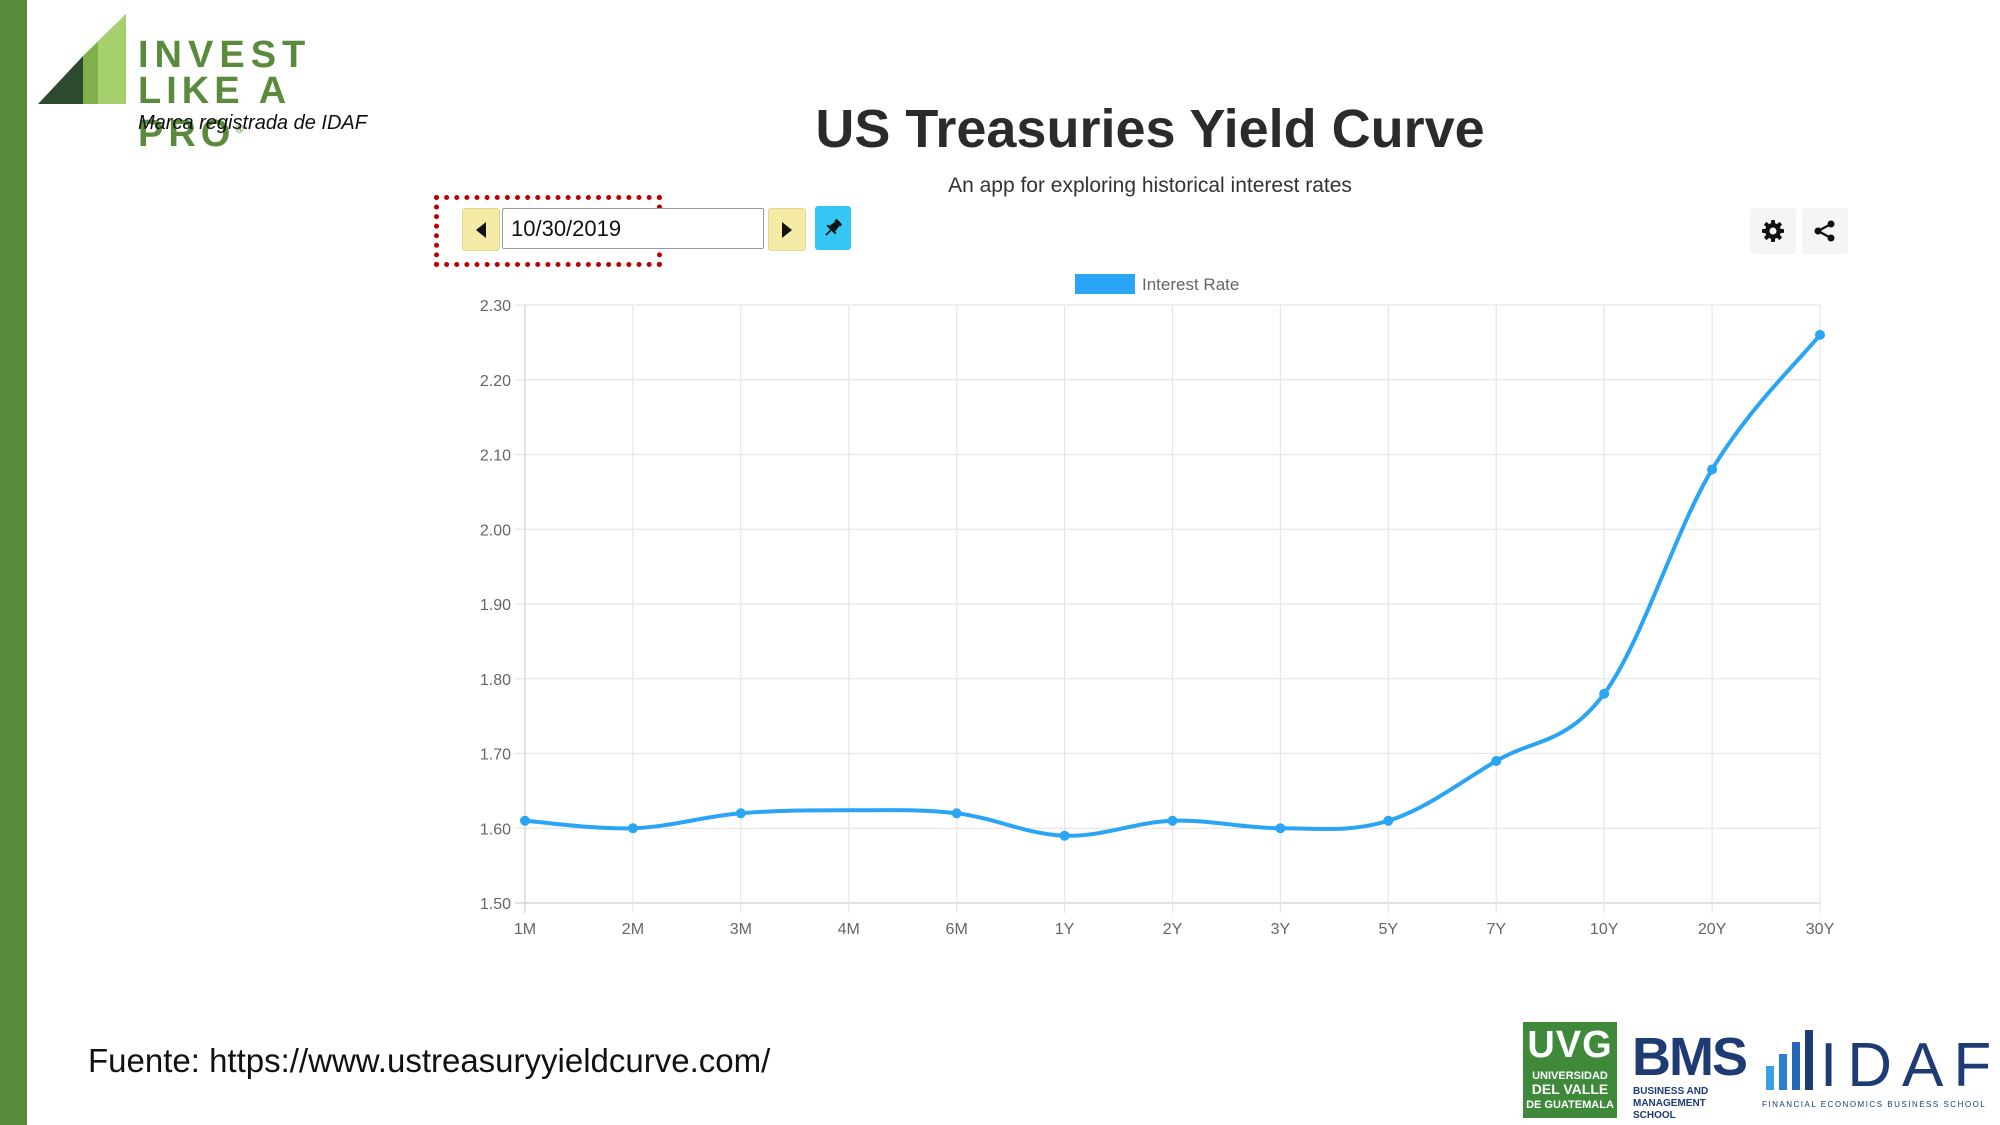 This screenshot has height=1125, width=2000. I want to click on caret-right-icon, so click(787, 229).